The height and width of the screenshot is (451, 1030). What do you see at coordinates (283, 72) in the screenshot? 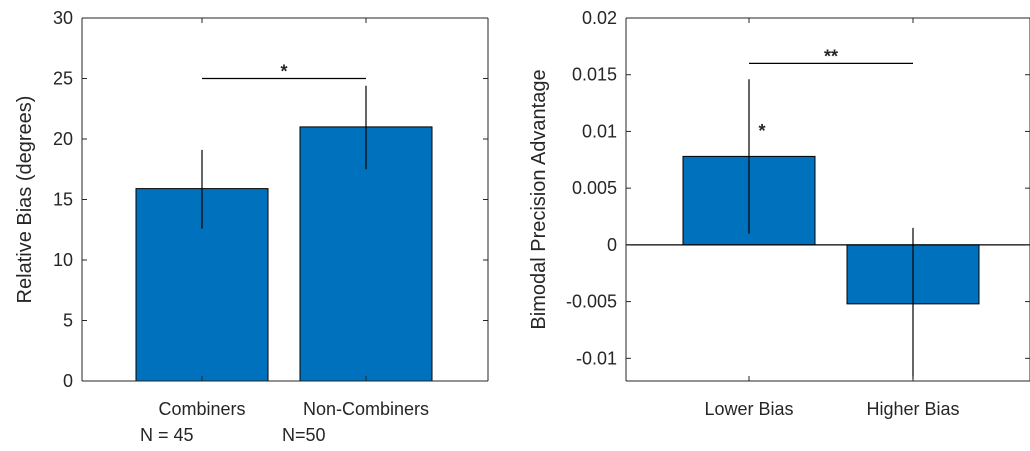
I see `panel1-significance-label: *` at bounding box center [283, 72].